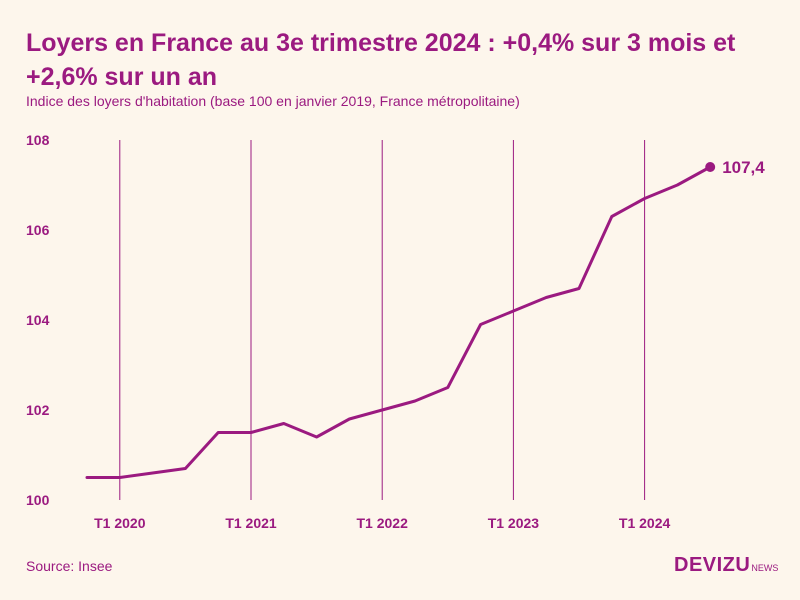 The image size is (800, 600). What do you see at coordinates (712, 565) in the screenshot?
I see `logo-main-text: DEVIZU` at bounding box center [712, 565].